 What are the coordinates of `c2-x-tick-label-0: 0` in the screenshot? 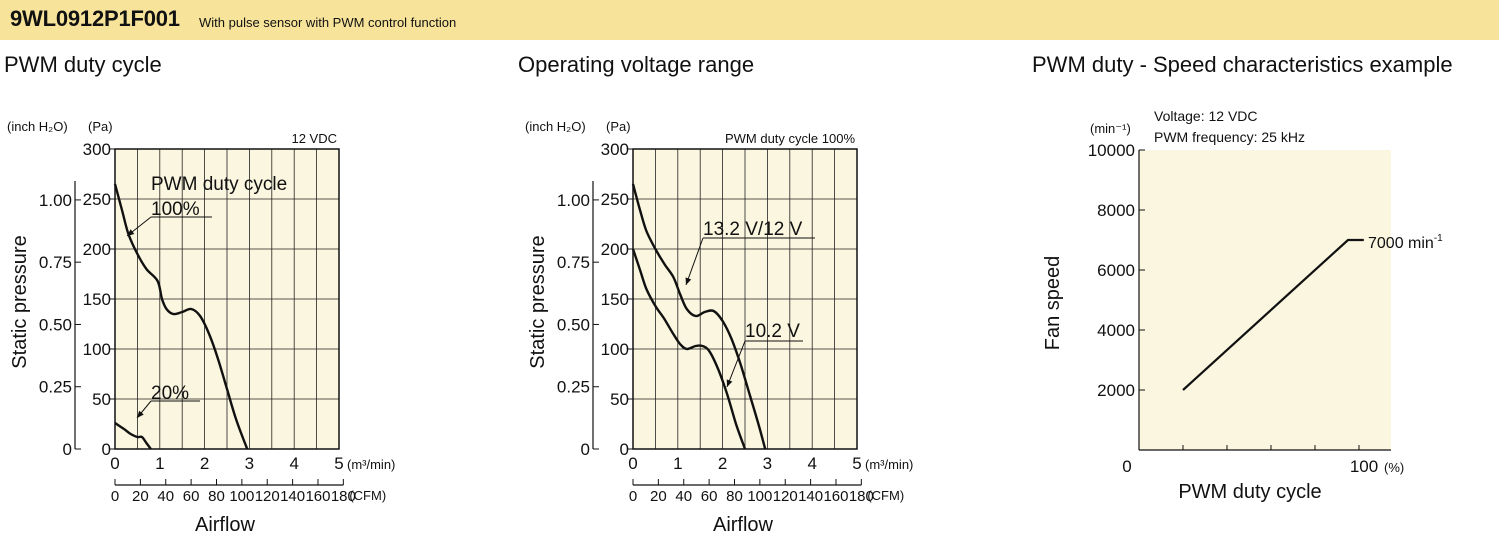 It's located at (1126, 466).